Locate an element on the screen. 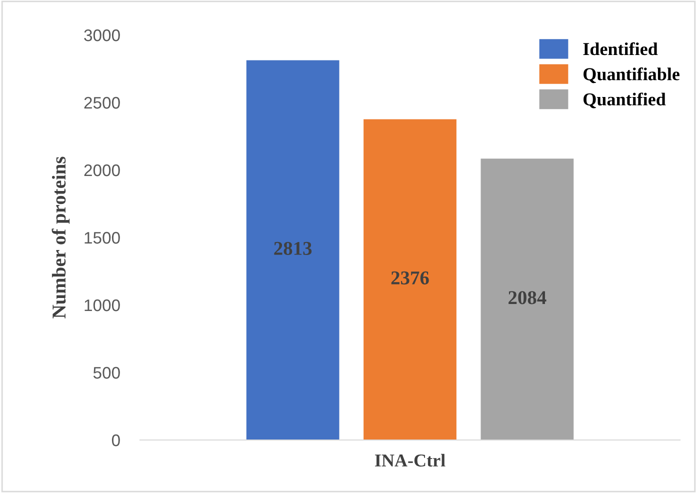  legend-label: Identified is located at coordinates (620, 49).